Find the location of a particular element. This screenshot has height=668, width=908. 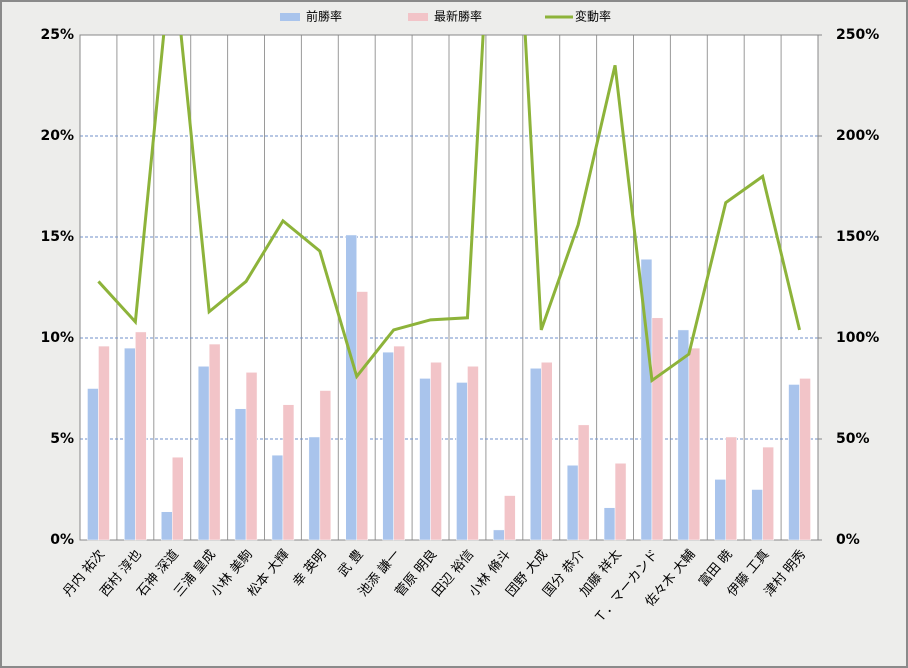

y2-tick-label: 0% is located at coordinates (848, 540).